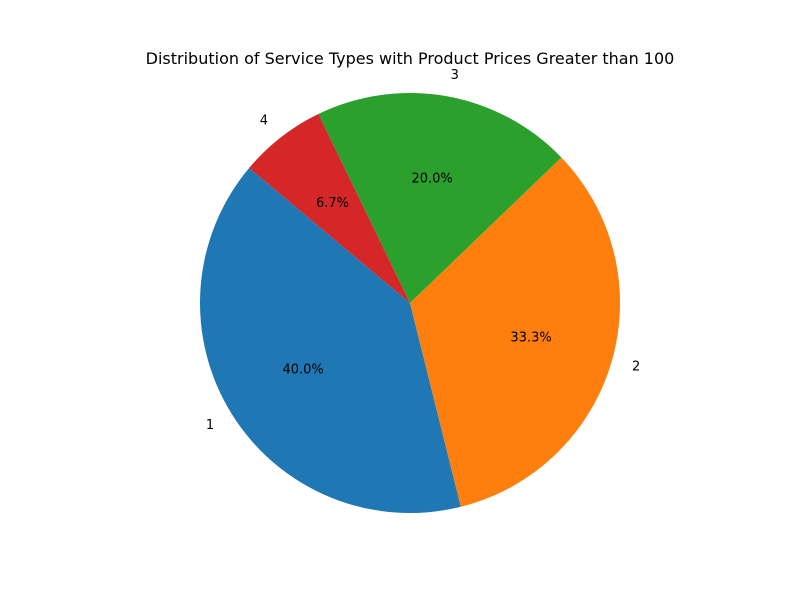  I want to click on slice-label-4: 4, so click(264, 120).